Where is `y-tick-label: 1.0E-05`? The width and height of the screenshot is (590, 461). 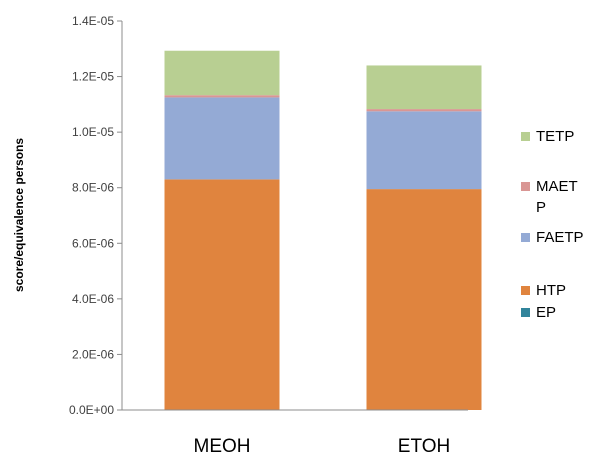 y-tick-label: 1.0E-05 is located at coordinates (93, 132).